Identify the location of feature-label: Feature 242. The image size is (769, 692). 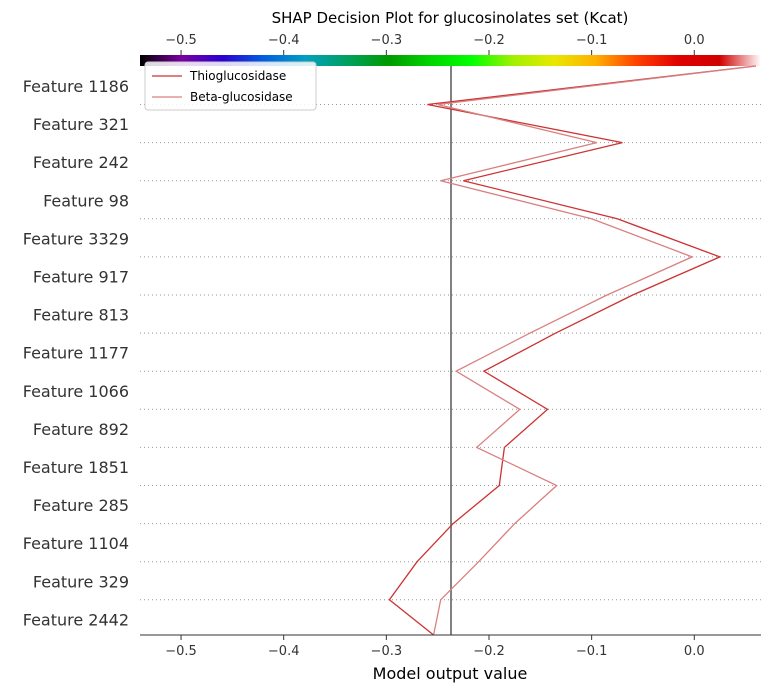
(81, 162).